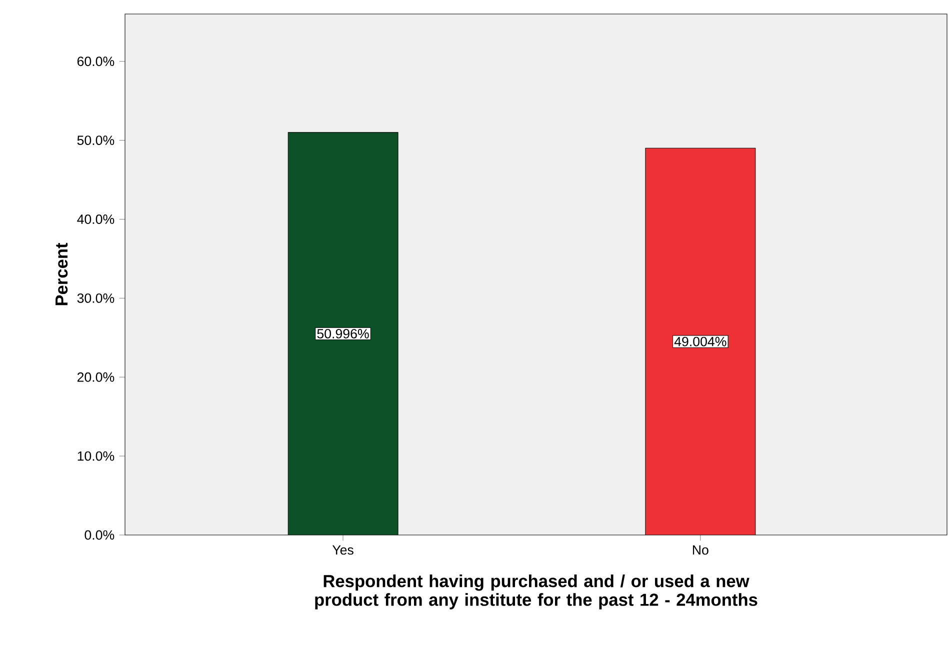  I want to click on data-label: 50.996%, so click(343, 333).